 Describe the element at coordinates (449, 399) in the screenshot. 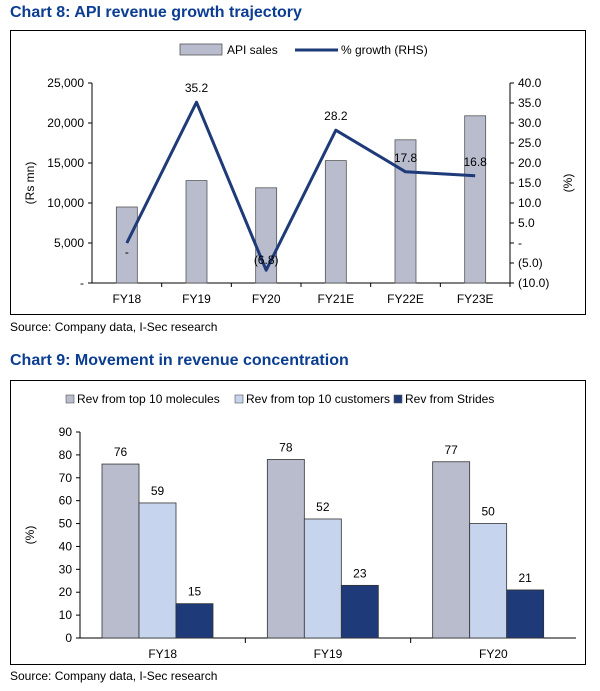

I see `chart9-legend-label: Rev from Strides` at that location.